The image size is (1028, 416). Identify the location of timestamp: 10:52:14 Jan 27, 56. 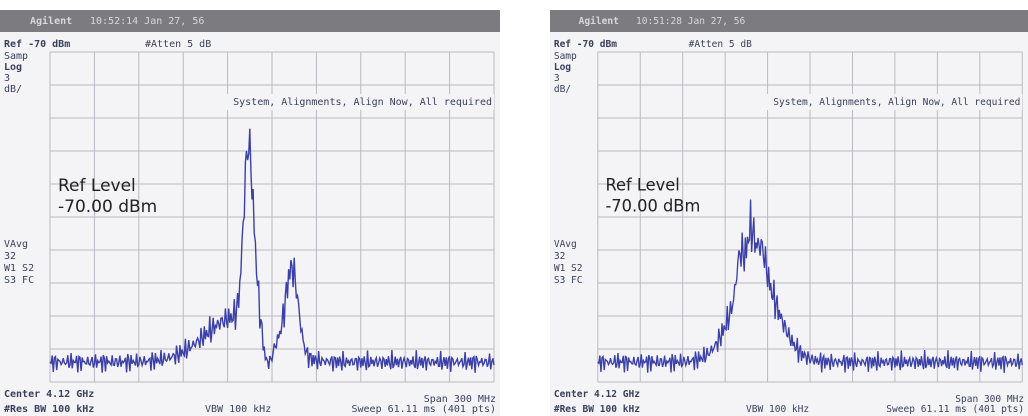
(147, 21).